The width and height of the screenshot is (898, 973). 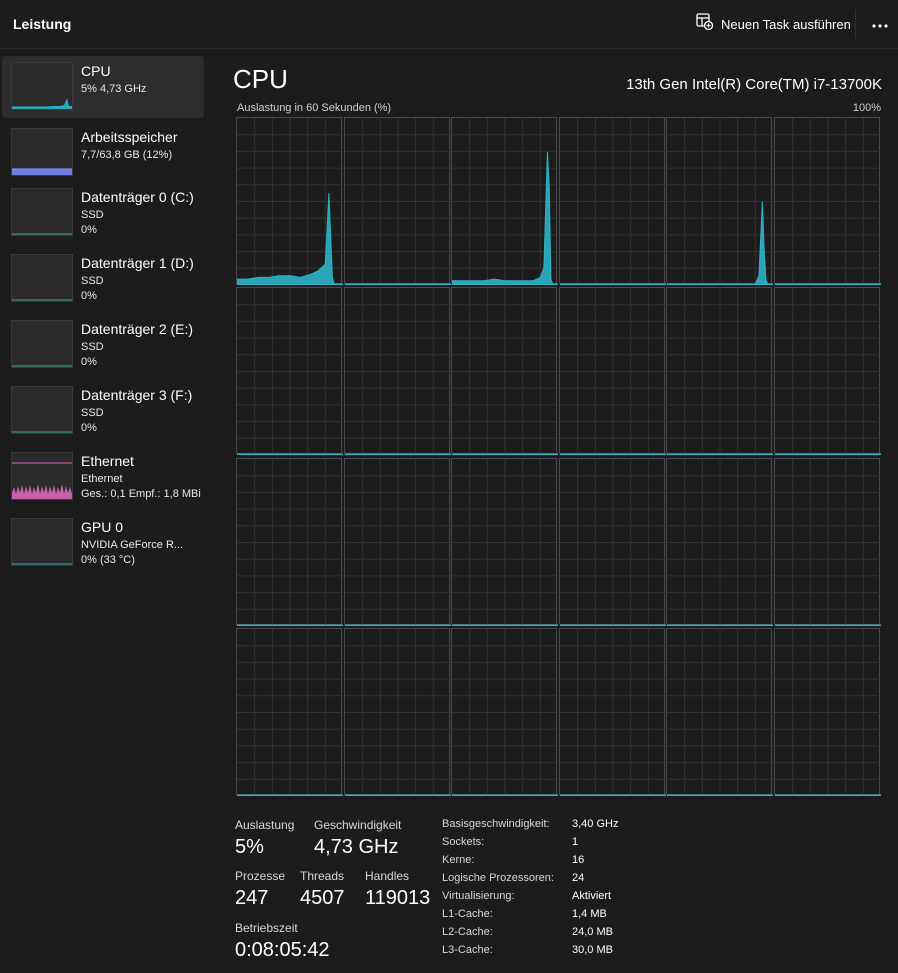 What do you see at coordinates (458, 860) in the screenshot?
I see `property-key: Kerne:` at bounding box center [458, 860].